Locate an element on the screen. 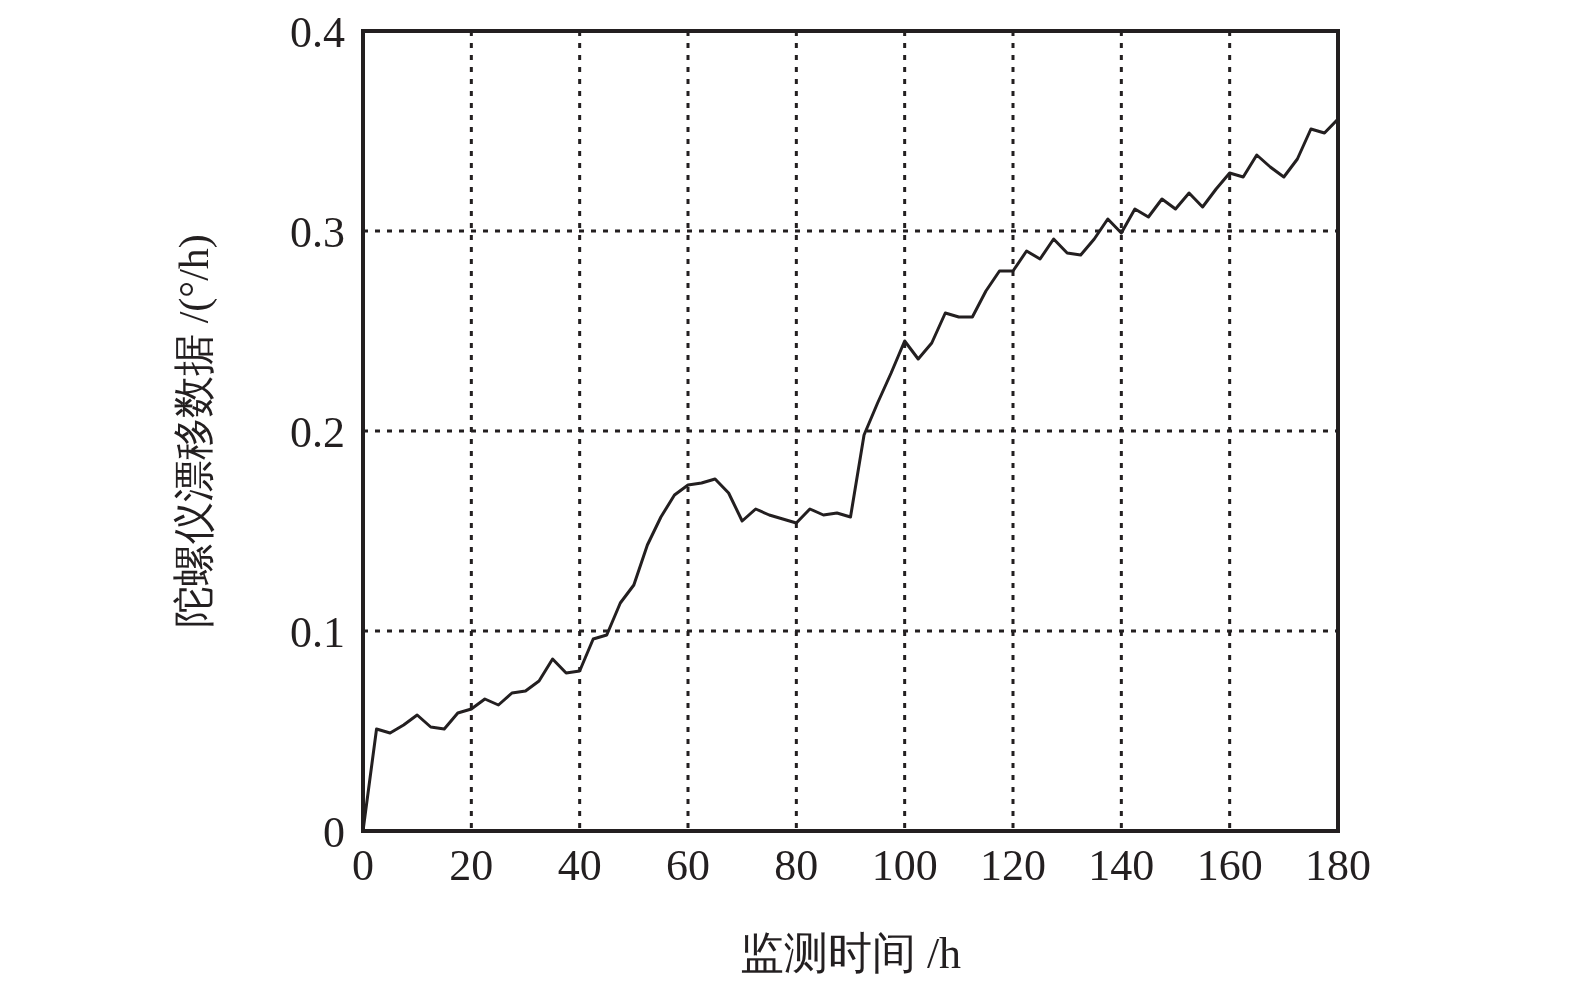 Image resolution: width=1575 pixels, height=985 pixels. y-axis-title: 陀螺仪漂移数据 /(°/h) is located at coordinates (194, 431).